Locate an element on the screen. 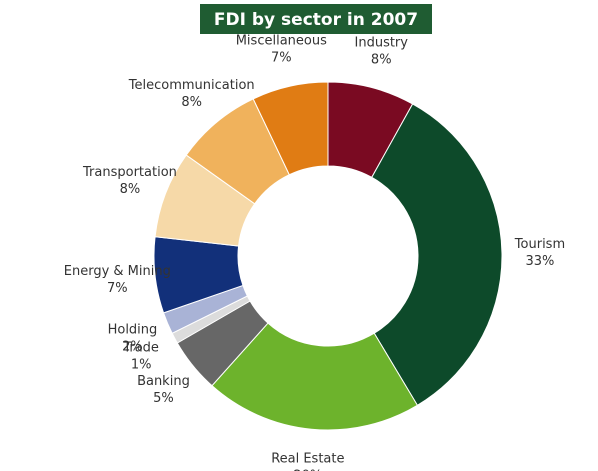 The height and width of the screenshot is (471, 598). slice-value-label: 20% is located at coordinates (307, 470).